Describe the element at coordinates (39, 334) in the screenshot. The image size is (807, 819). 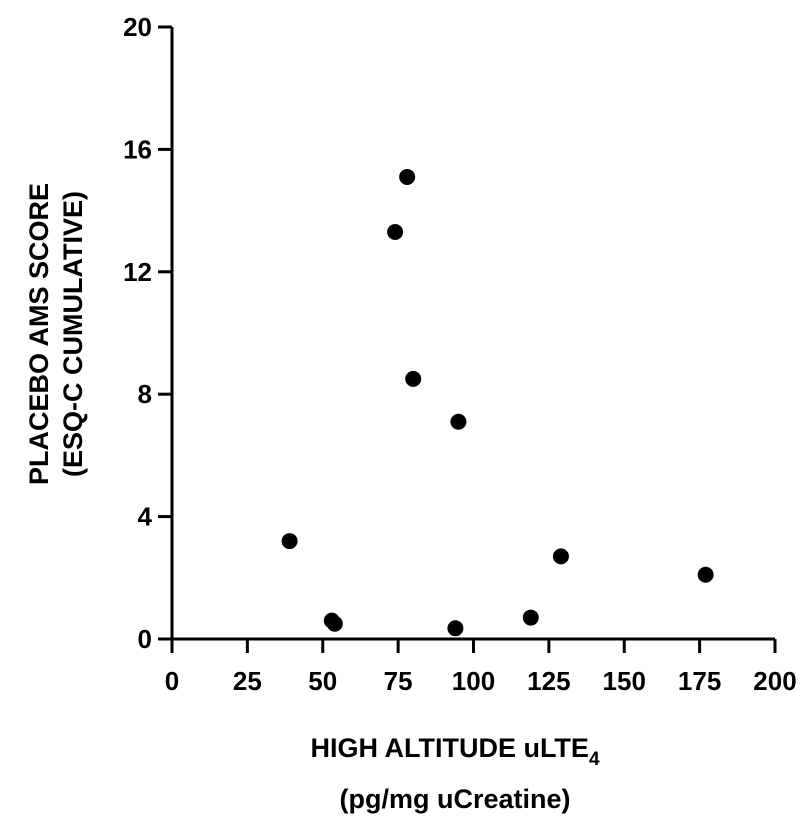
I see `y-axis-title-line1: PLACEBO AMS SCORE` at that location.